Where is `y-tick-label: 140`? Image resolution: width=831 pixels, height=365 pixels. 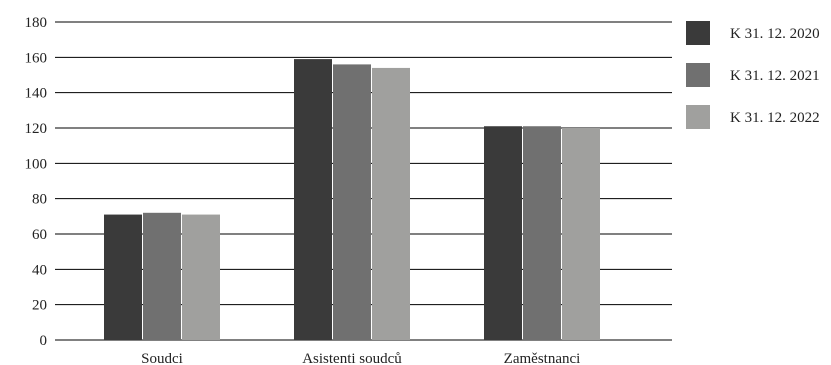
y-tick-label: 140 is located at coordinates (36, 94).